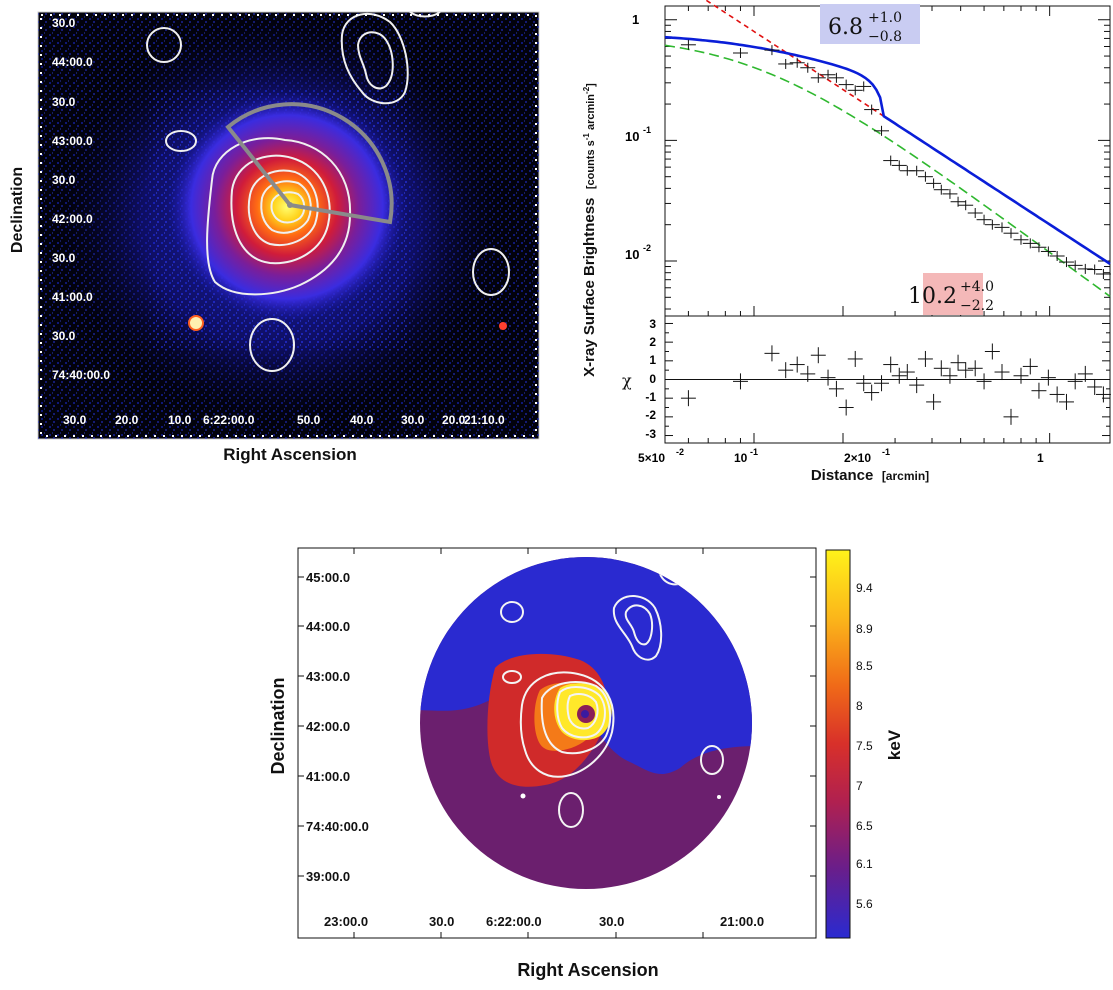  Describe the element at coordinates (328, 577) in the screenshot. I see `svg-text: 45:00.0` at that location.